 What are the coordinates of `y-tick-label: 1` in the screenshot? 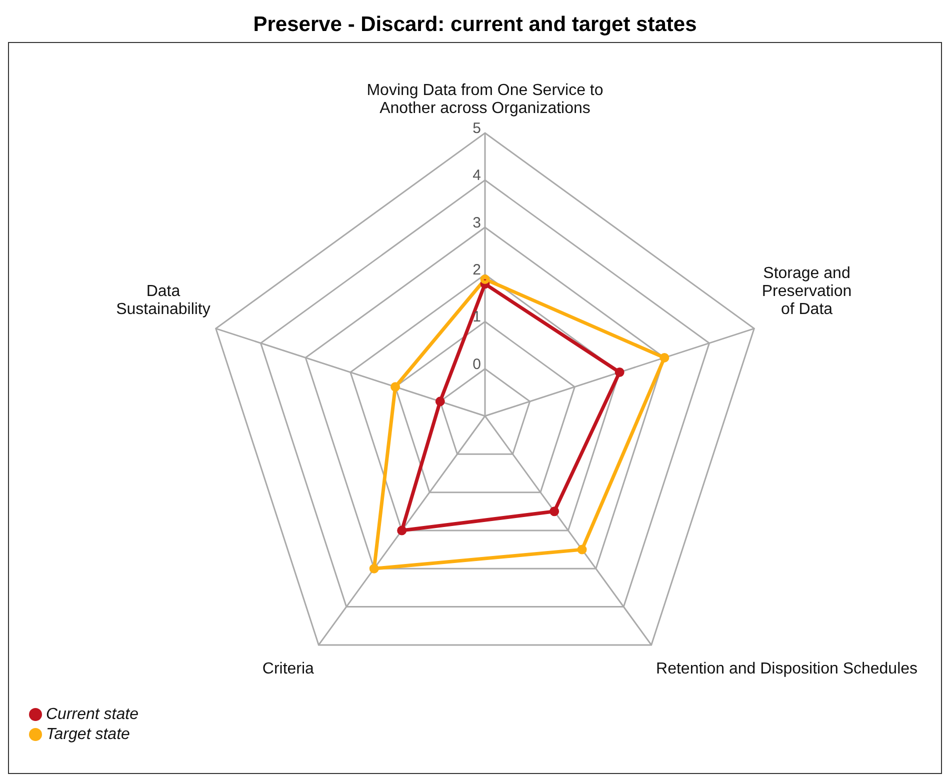 It's located at (476, 317).